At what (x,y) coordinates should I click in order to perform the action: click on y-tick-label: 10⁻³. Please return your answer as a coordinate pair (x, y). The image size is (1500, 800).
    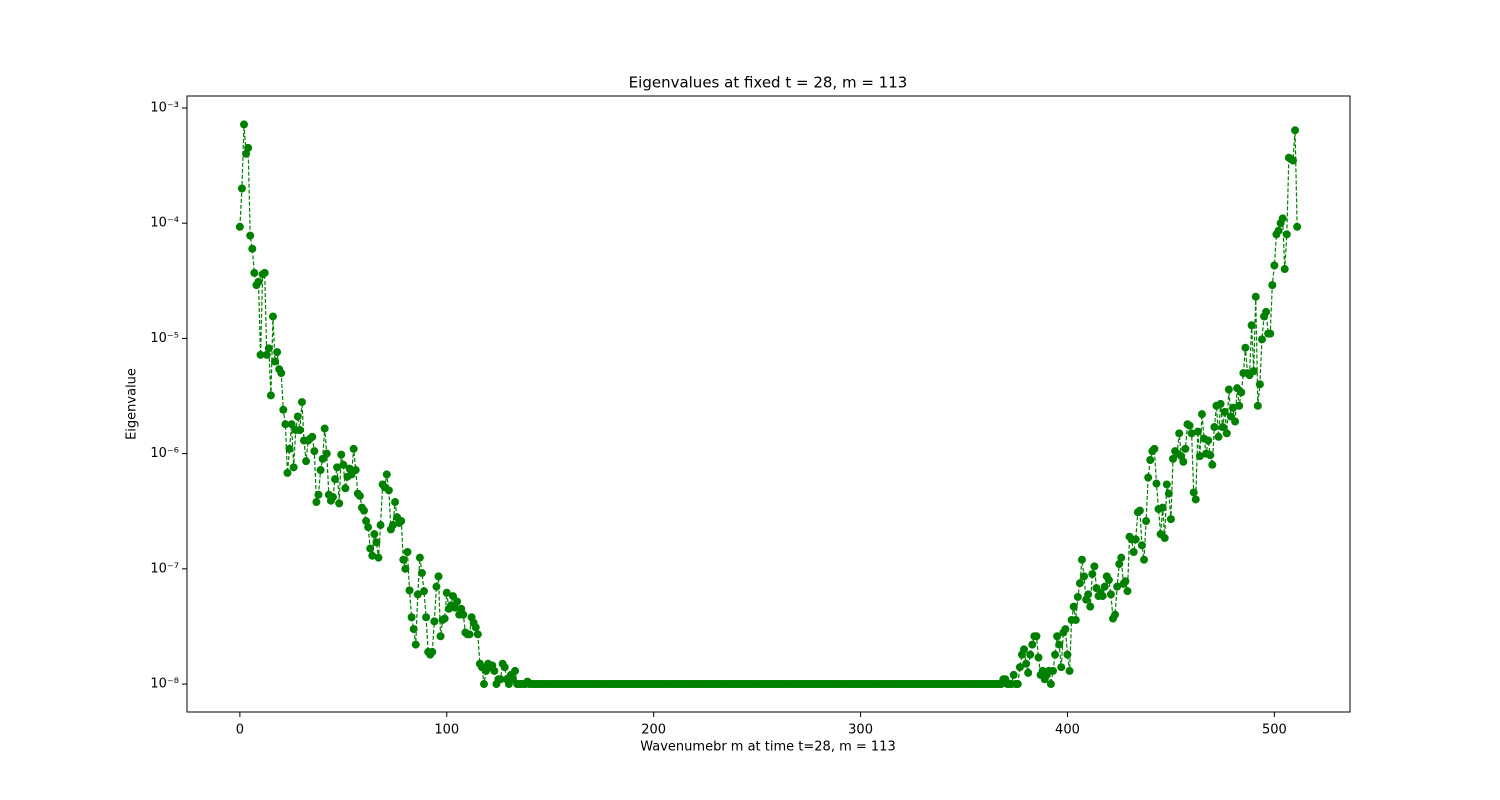
    Looking at the image, I should click on (164, 107).